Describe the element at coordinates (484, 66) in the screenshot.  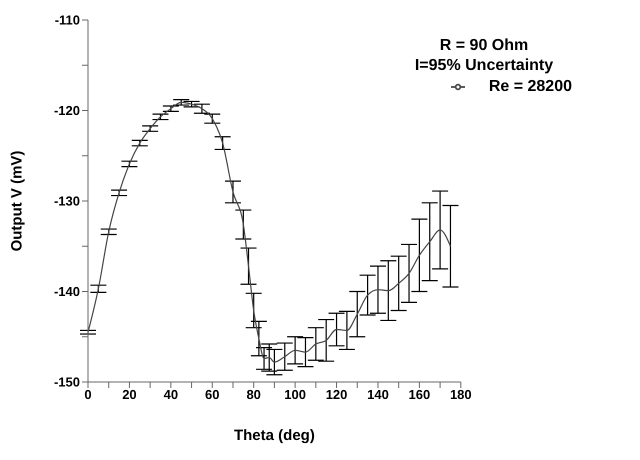
I see `annotation: I=95% Uncertainty` at that location.